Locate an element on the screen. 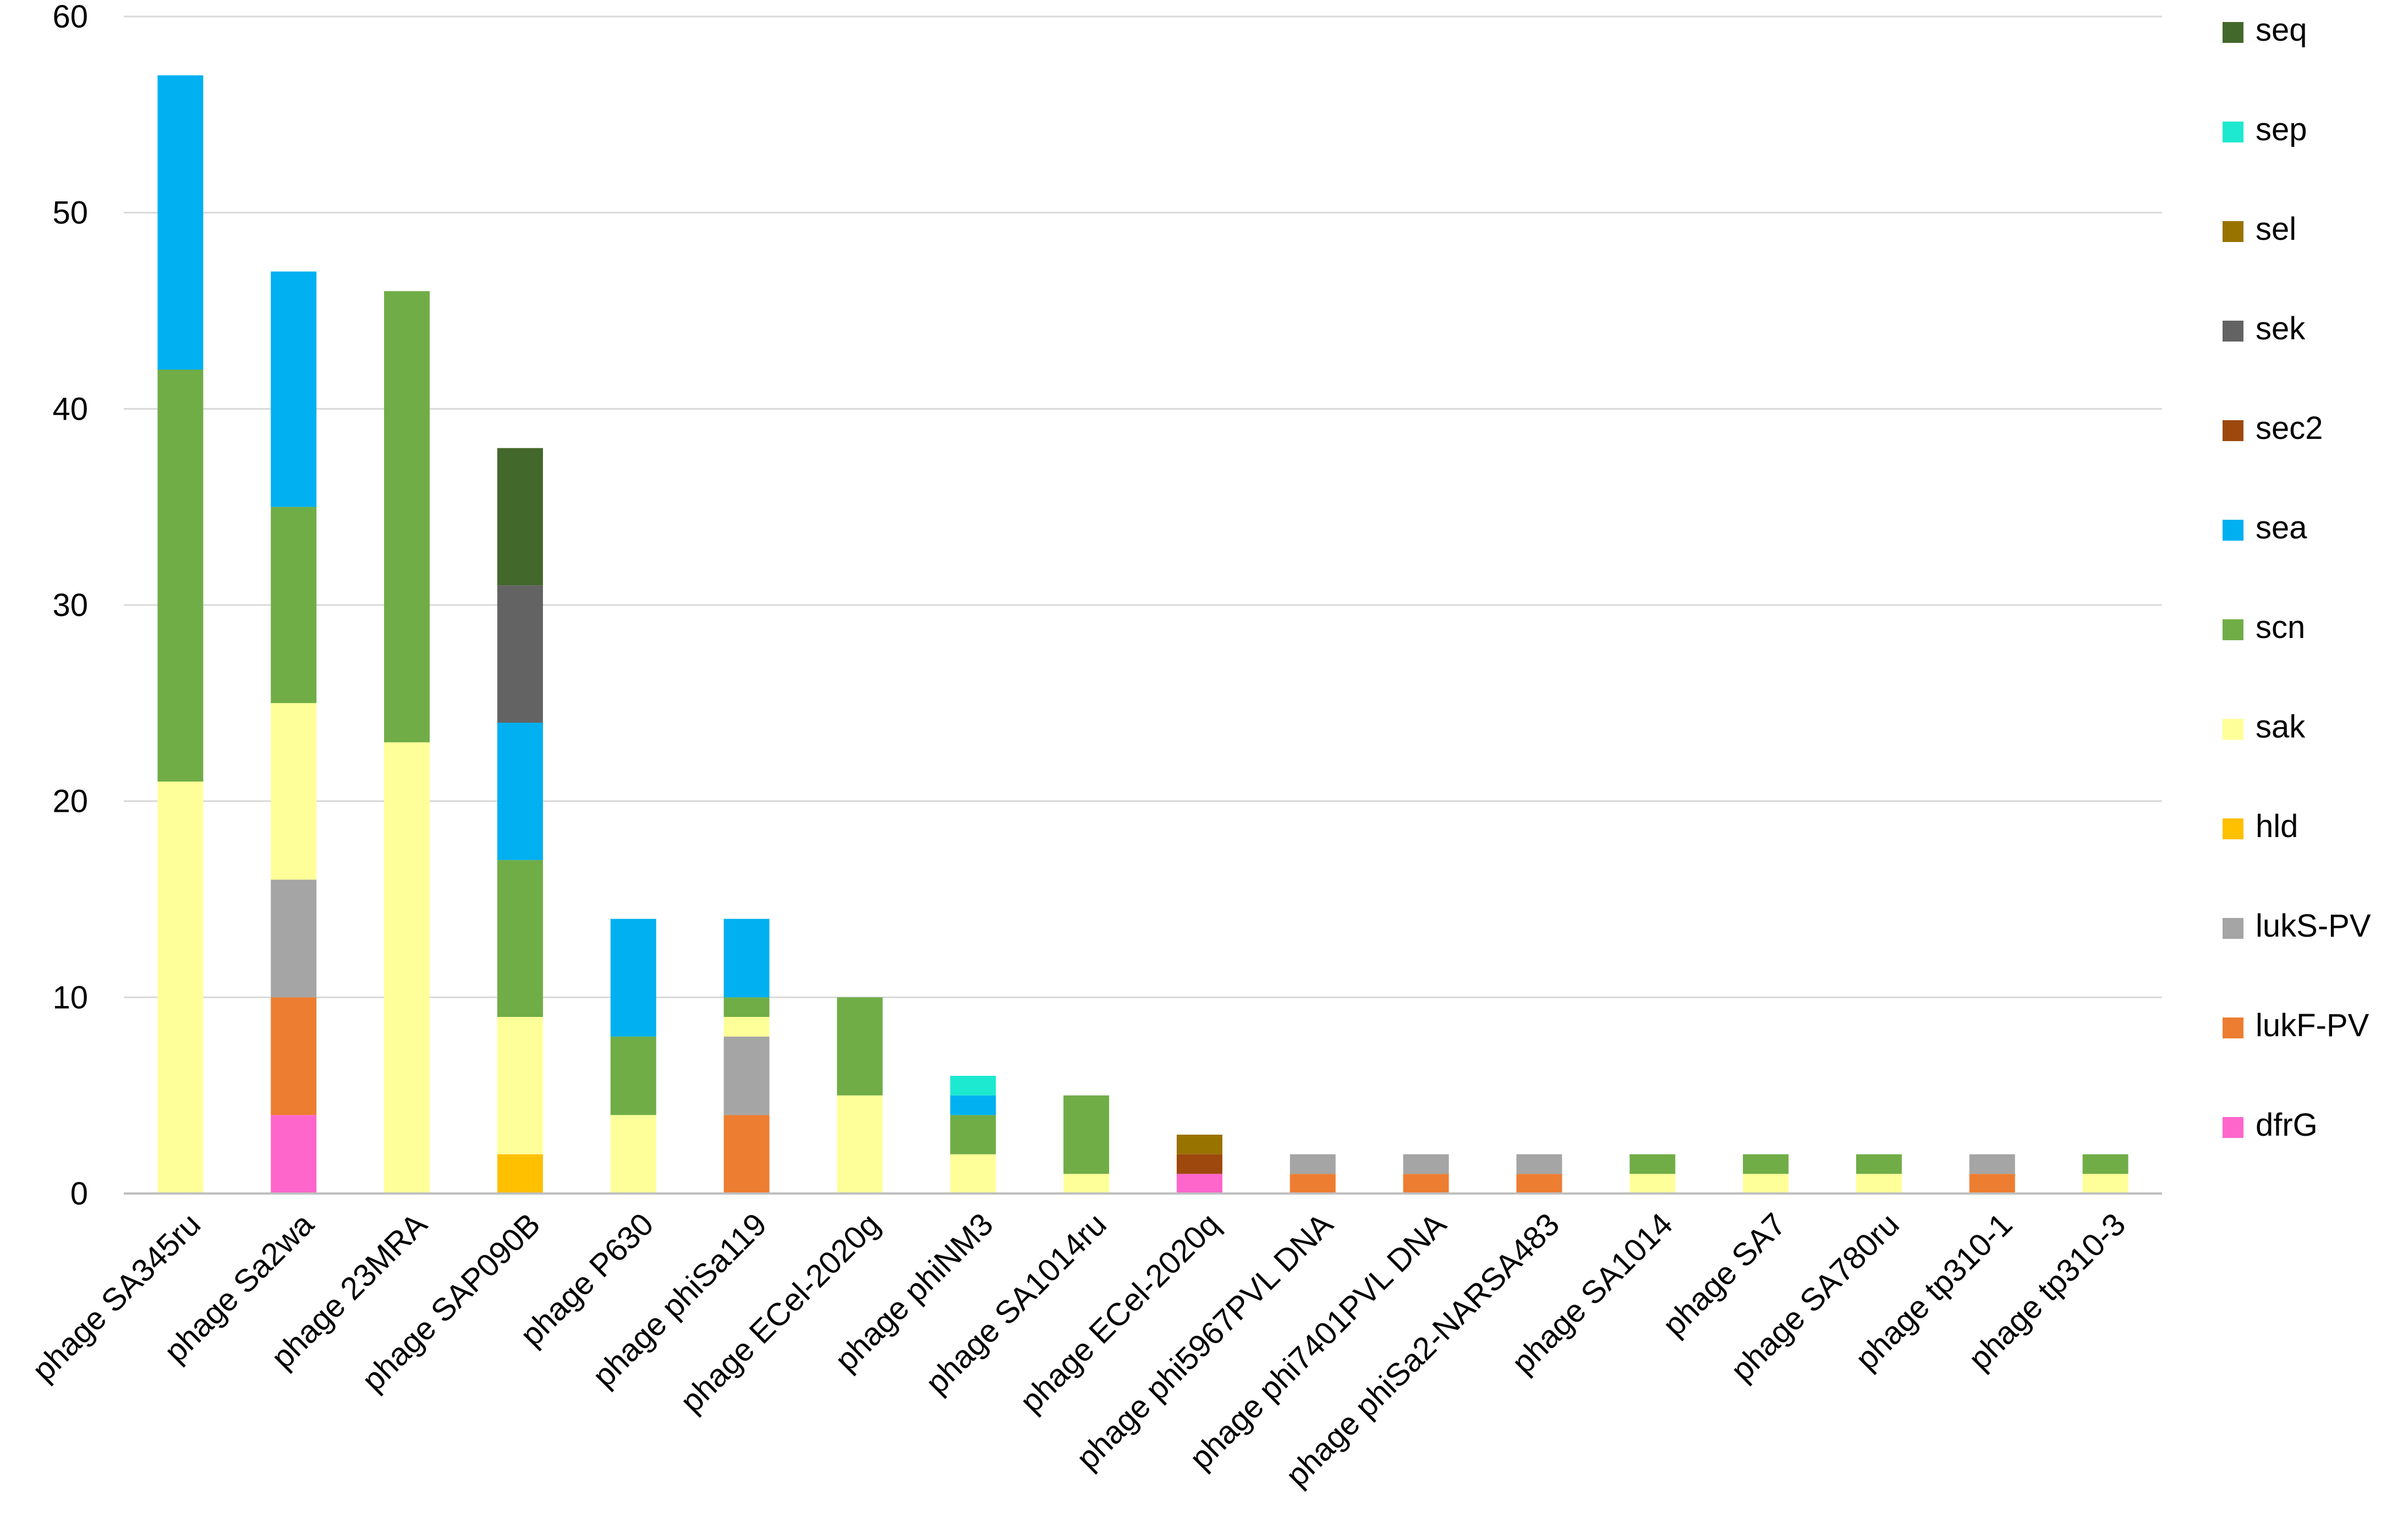 This screenshot has width=2381, height=1540. y-tick-label: 50 is located at coordinates (70, 213).